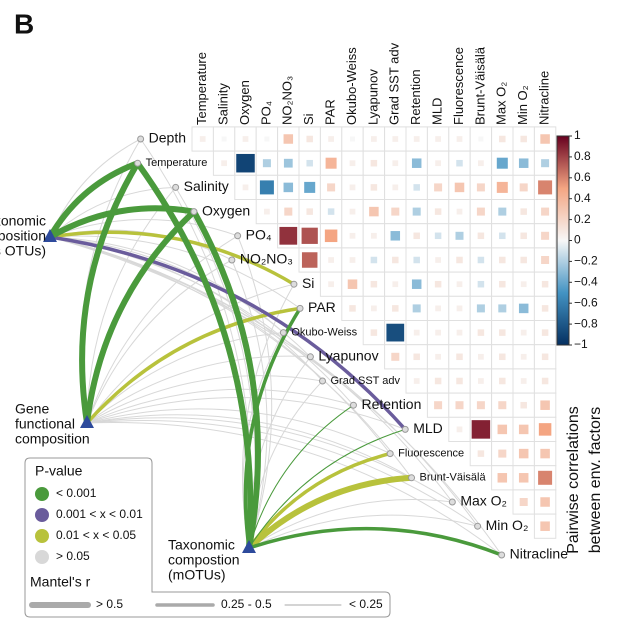 This screenshot has width=625, height=631. Describe the element at coordinates (266, 259) in the screenshot. I see `row-label: NO₂NO₃` at that location.